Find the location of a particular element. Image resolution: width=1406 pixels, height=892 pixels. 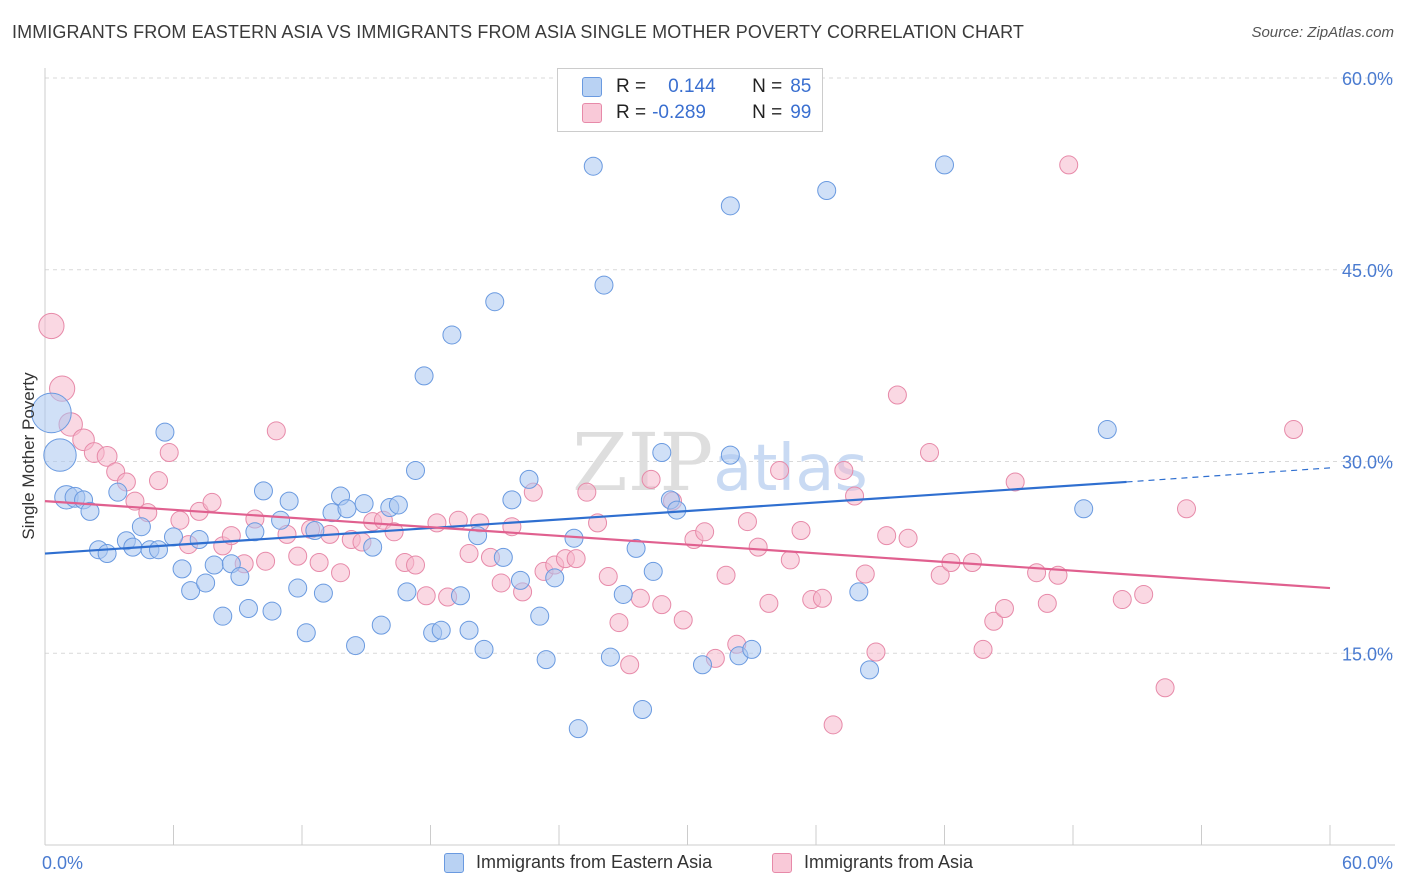

correlation-legend: R = 0.144 N = 85 R = -0.289 N = 99 is located at coordinates (690, 100).